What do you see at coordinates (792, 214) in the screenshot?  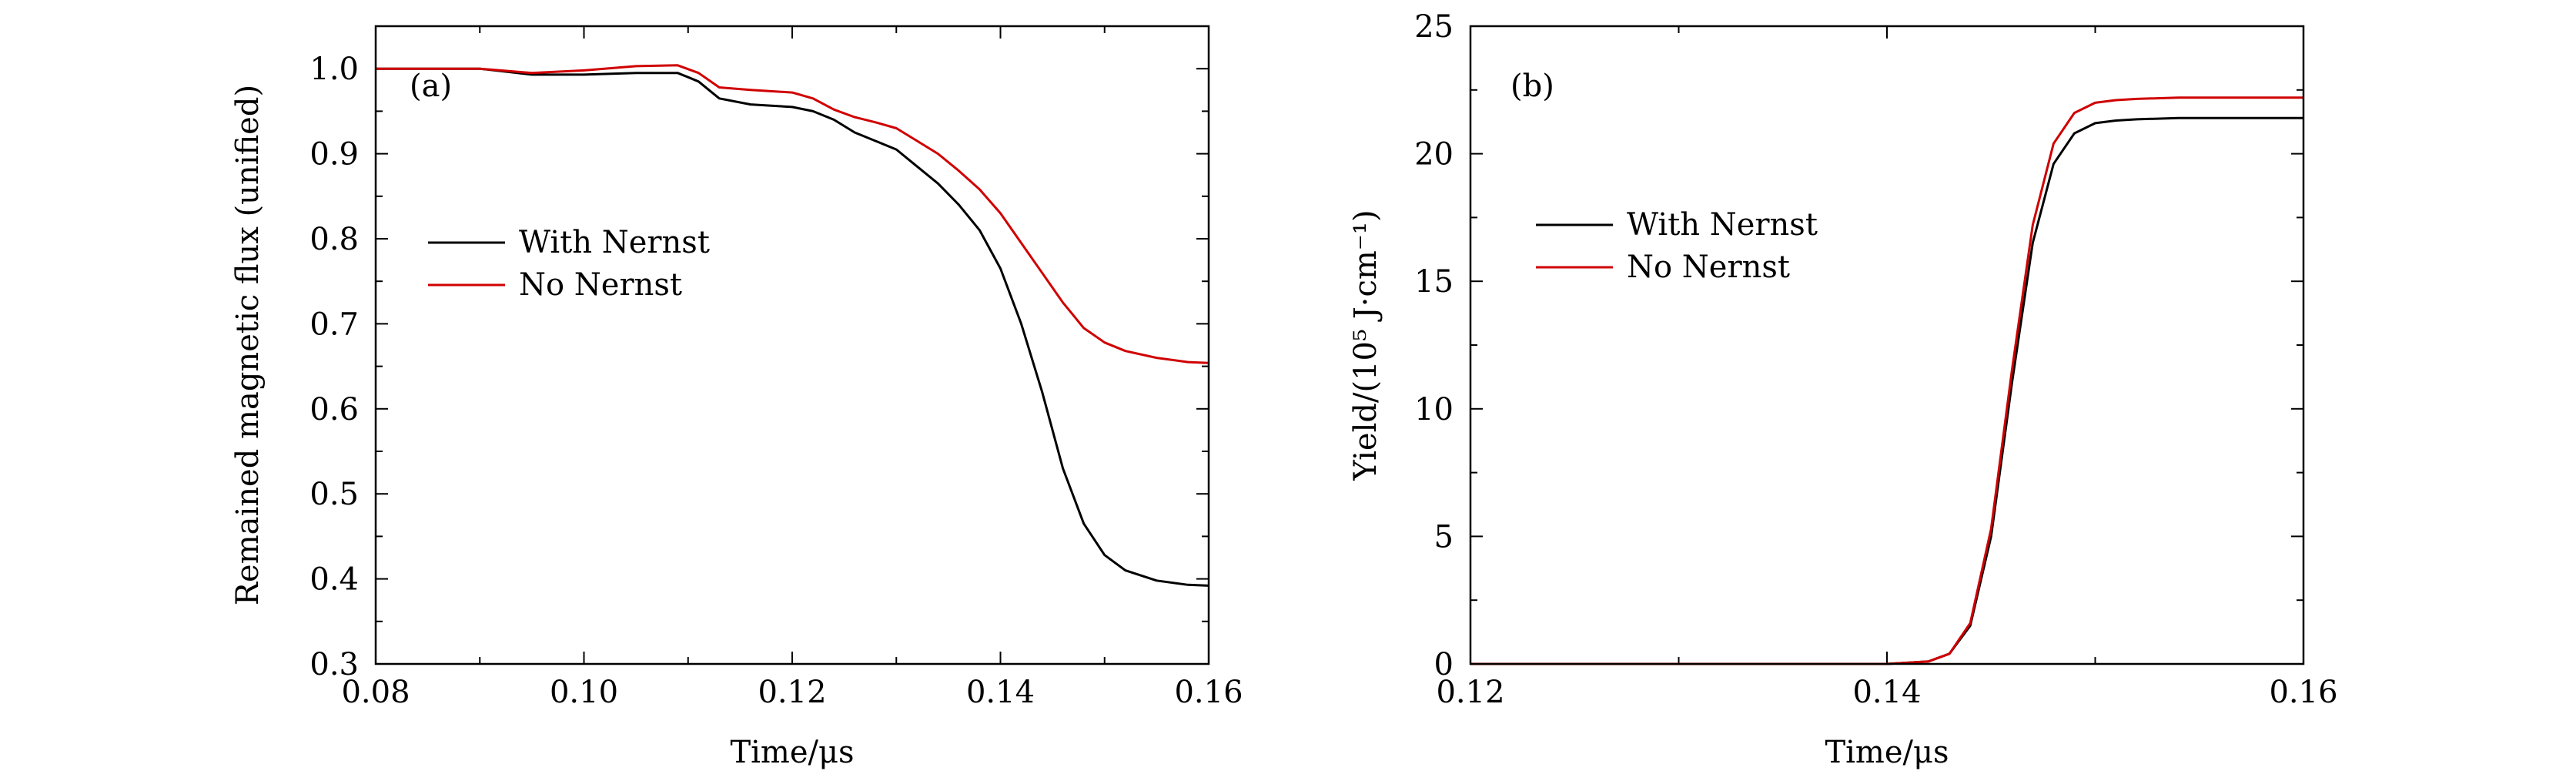 I see `series-line-no-nernst` at bounding box center [792, 214].